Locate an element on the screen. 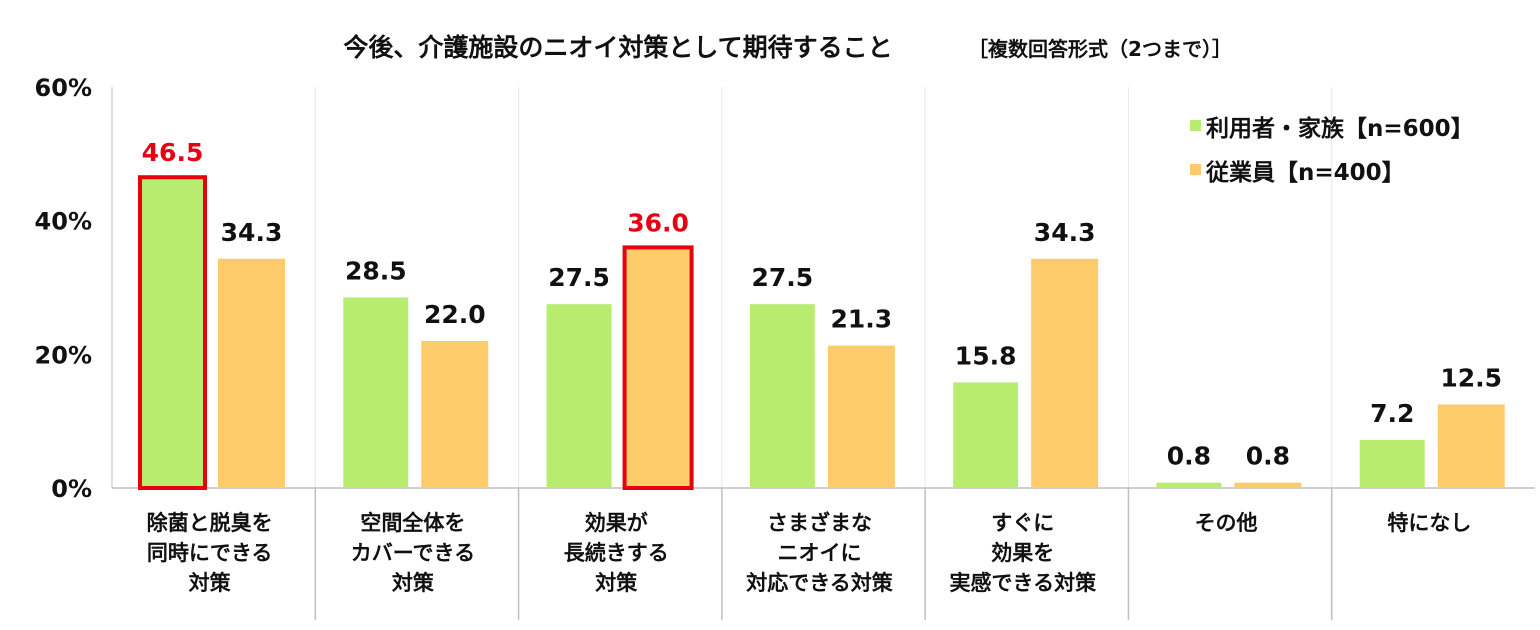 Image resolution: width=1540 pixels, height=630 pixels. y-tick-label: 0% is located at coordinates (71, 489).